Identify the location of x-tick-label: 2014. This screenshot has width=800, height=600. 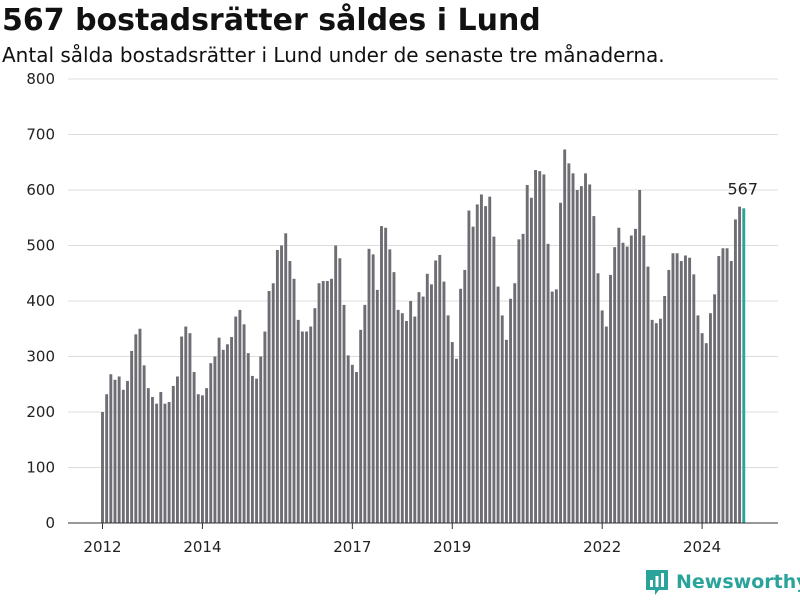
(202, 547).